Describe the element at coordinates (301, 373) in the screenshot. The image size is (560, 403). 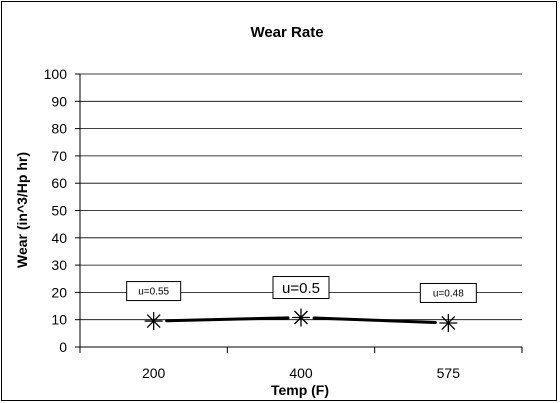
I see `x-tick-label-400: 400` at that location.